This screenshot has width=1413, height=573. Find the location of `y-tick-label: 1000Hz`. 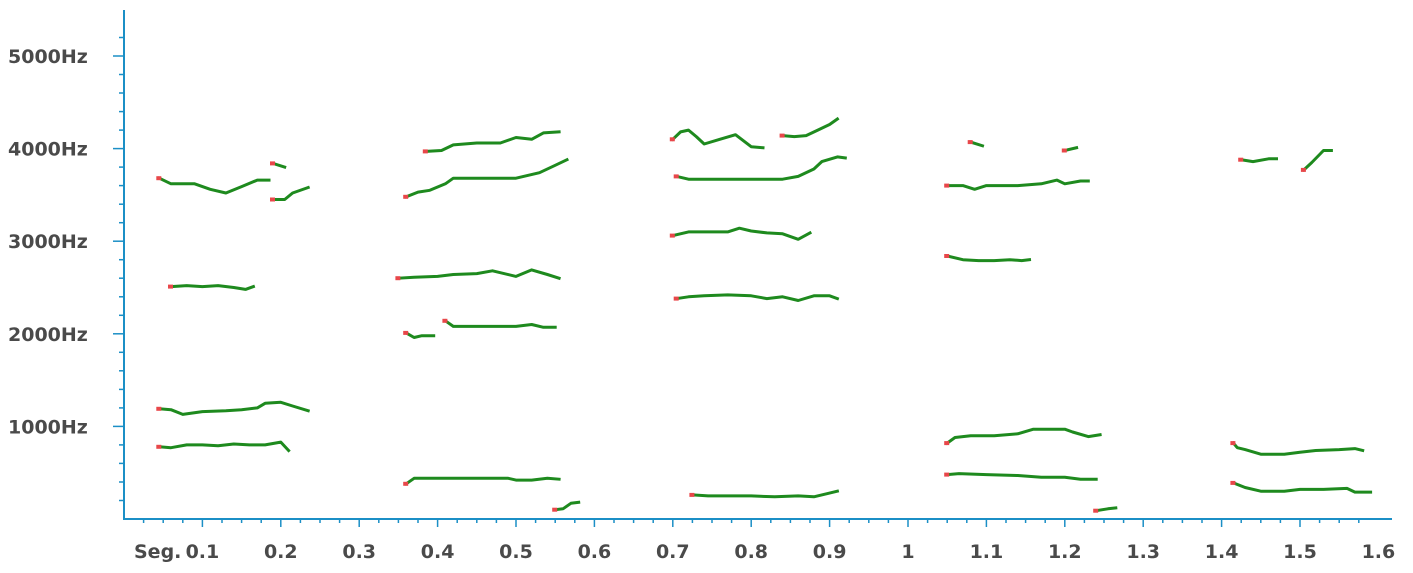

y-tick-label: 1000Hz is located at coordinates (48, 427).